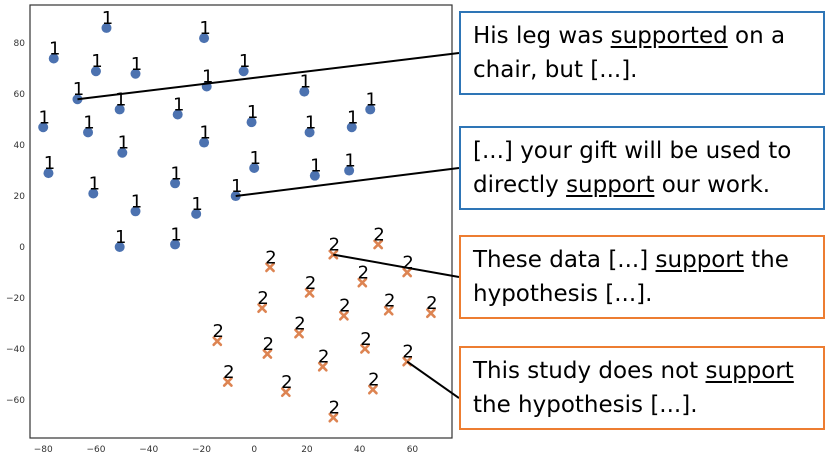 The image size is (831, 455). What do you see at coordinates (360, 450) in the screenshot?
I see `x-tick-label: 40` at bounding box center [360, 450].